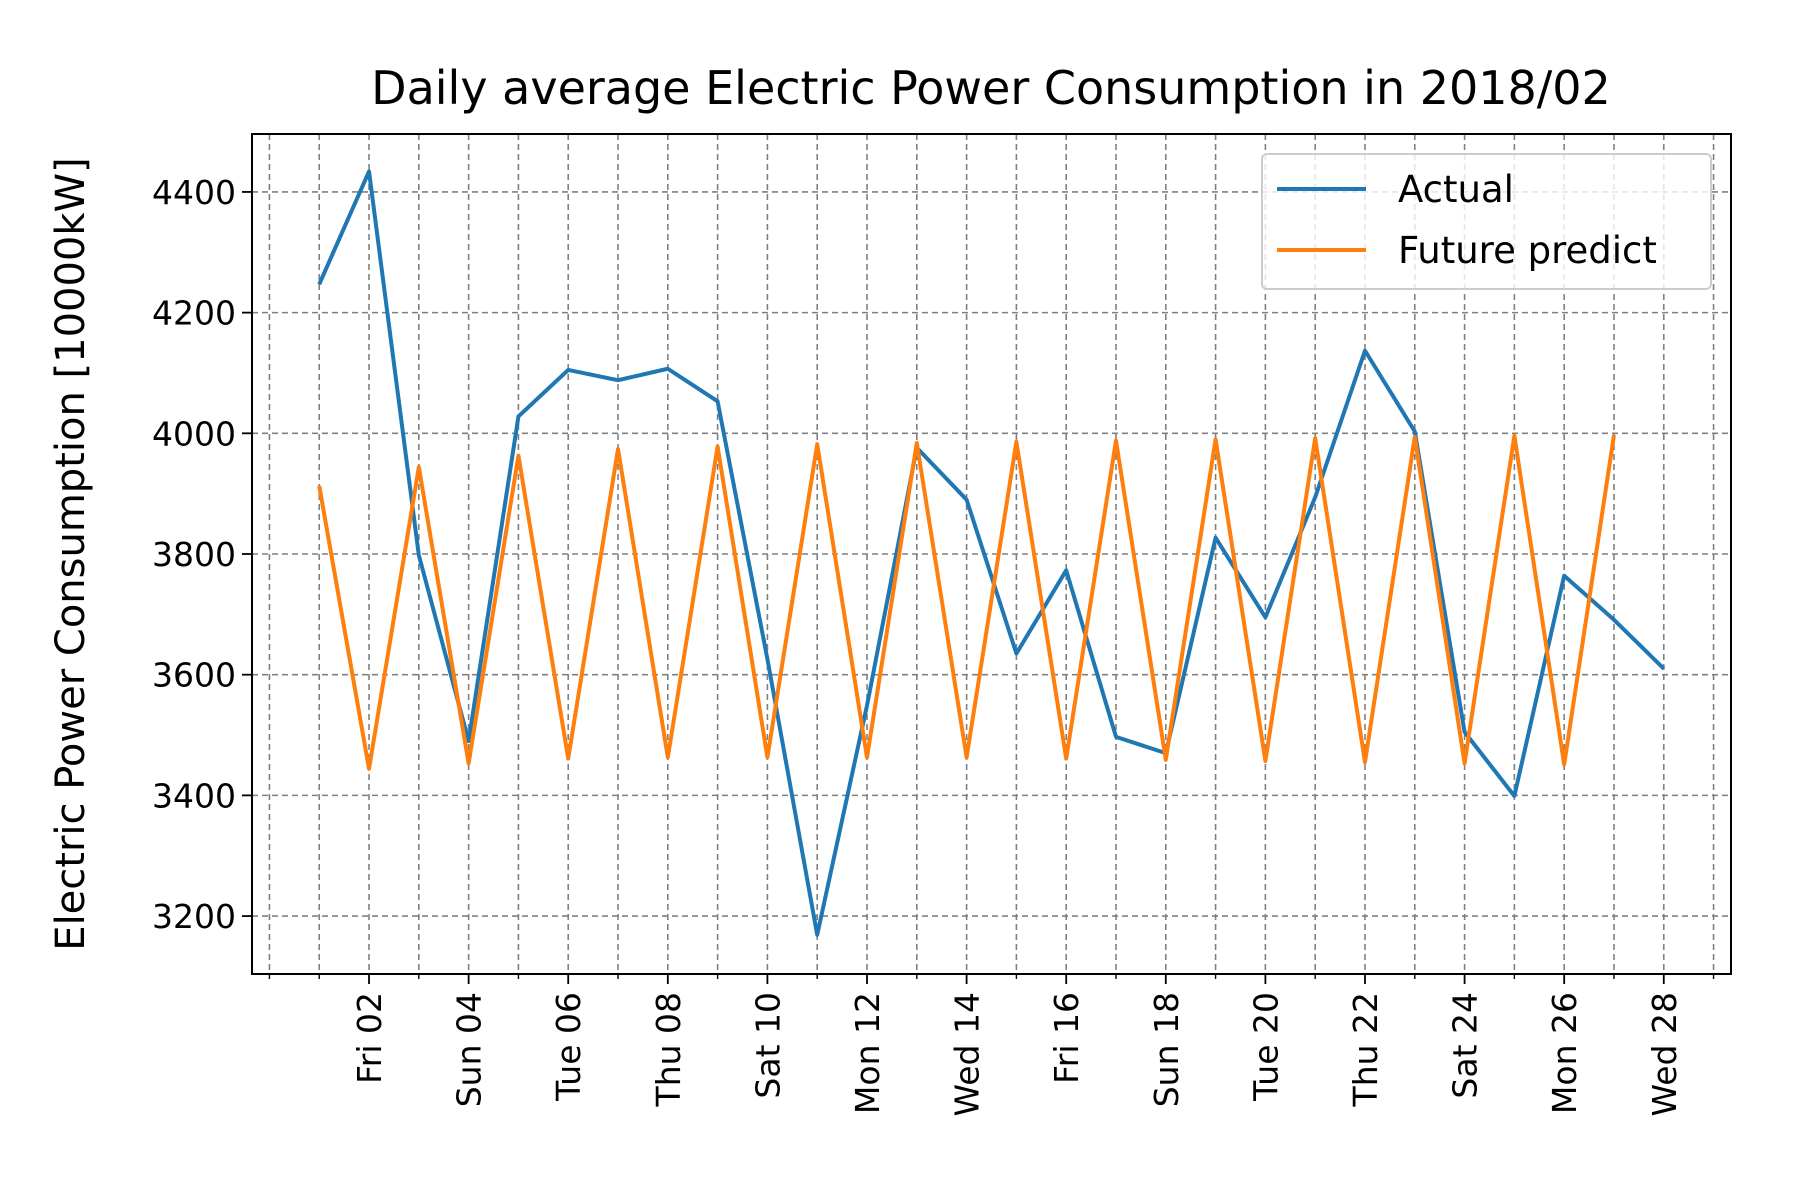  I want to click on x-tick-label: Sun 18, so click(1166, 1049).